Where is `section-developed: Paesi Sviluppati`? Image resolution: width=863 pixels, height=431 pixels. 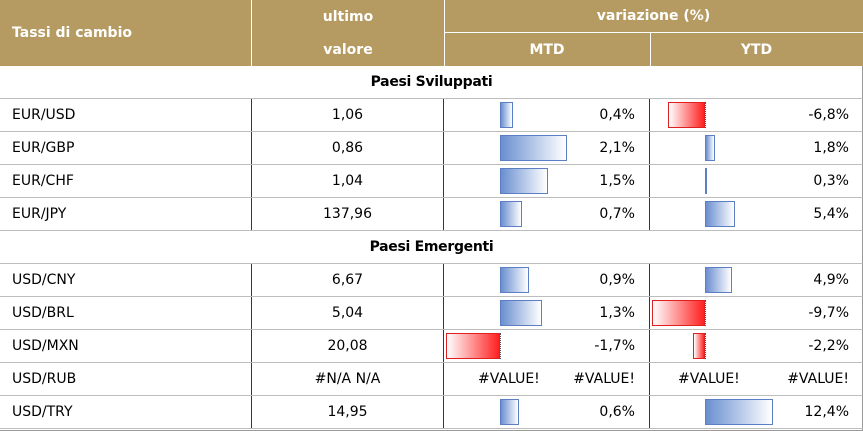 section-developed: Paesi Sviluppati is located at coordinates (431, 82).